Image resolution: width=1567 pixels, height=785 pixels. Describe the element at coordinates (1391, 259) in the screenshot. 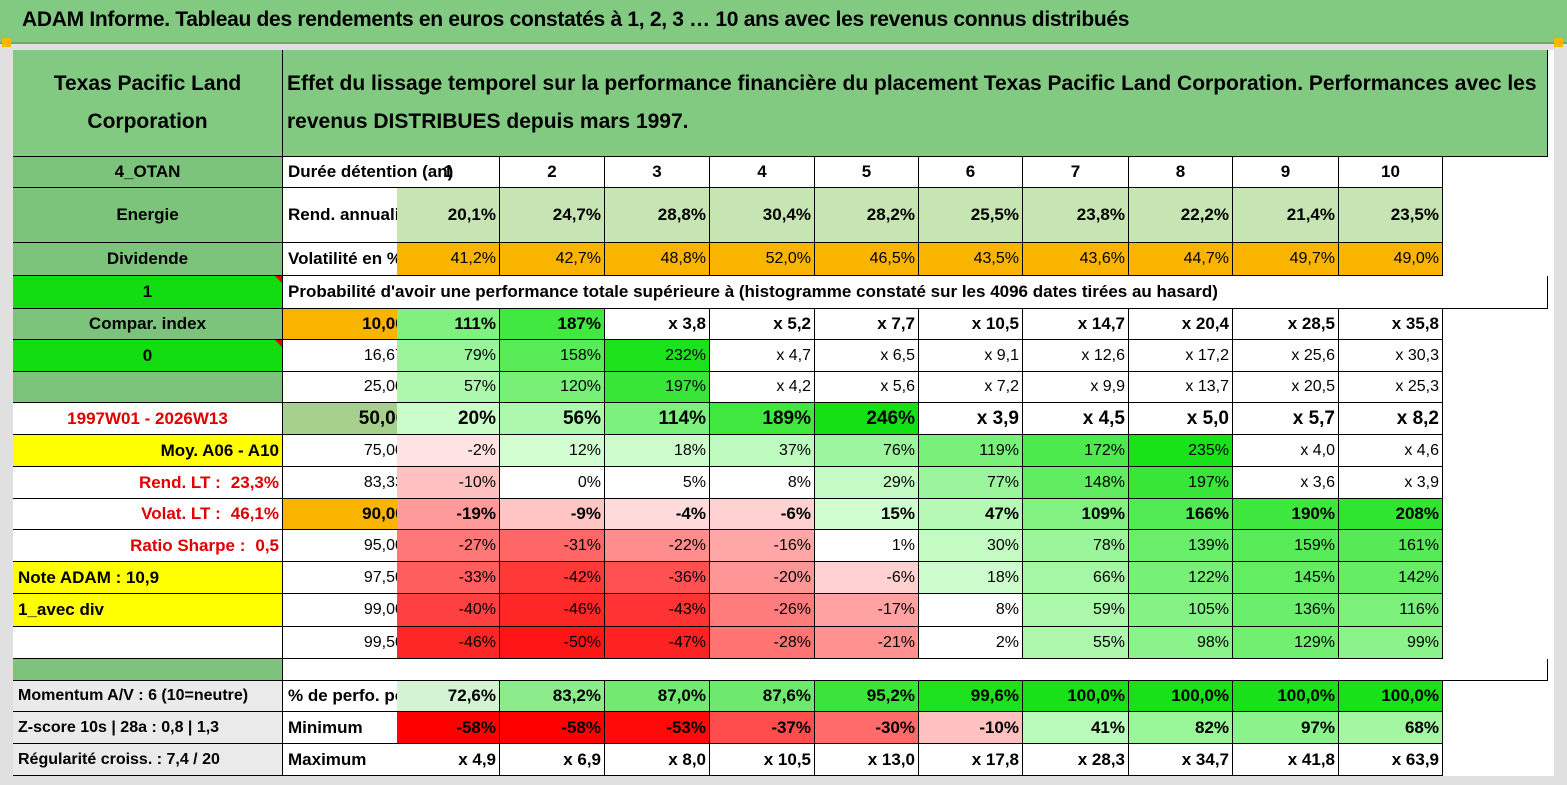

I see `volatility-value: 49,0%` at that location.